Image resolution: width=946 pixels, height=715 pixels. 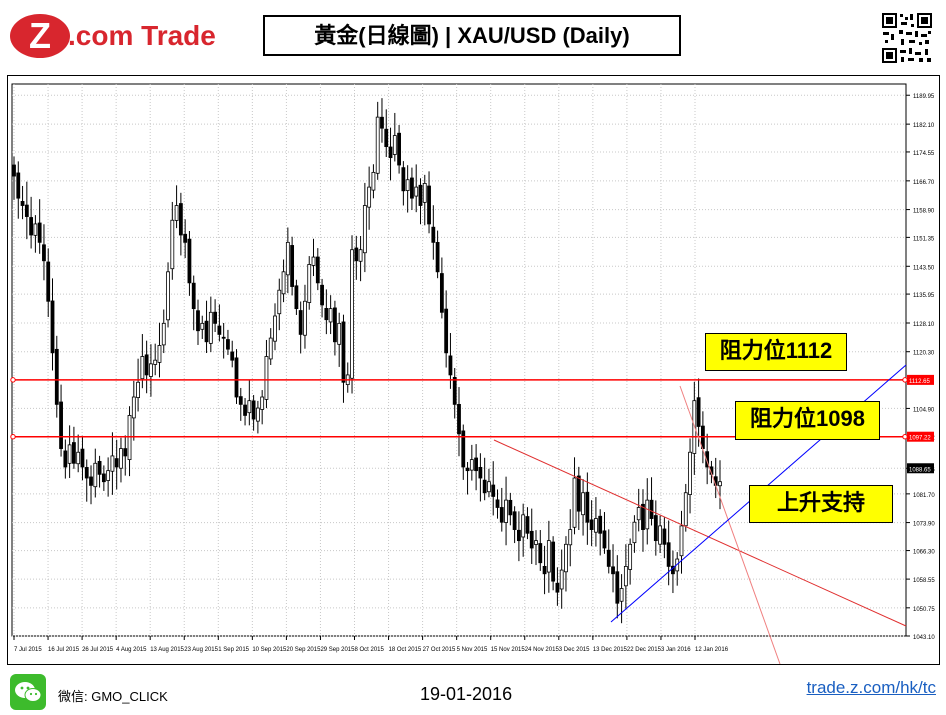 What do you see at coordinates (542, 650) in the screenshot?
I see `x-tick-label: 24 Nov 2015` at bounding box center [542, 650].